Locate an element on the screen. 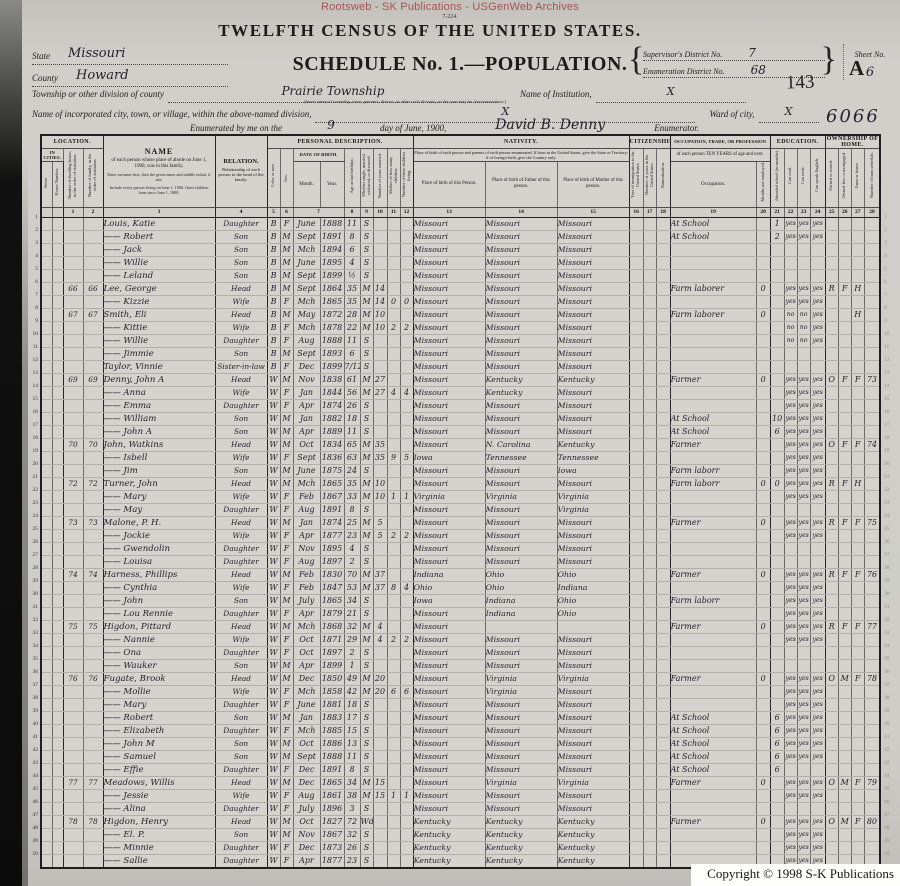 The width and height of the screenshot is (900, 886). cell-en is located at coordinates (818, 354).